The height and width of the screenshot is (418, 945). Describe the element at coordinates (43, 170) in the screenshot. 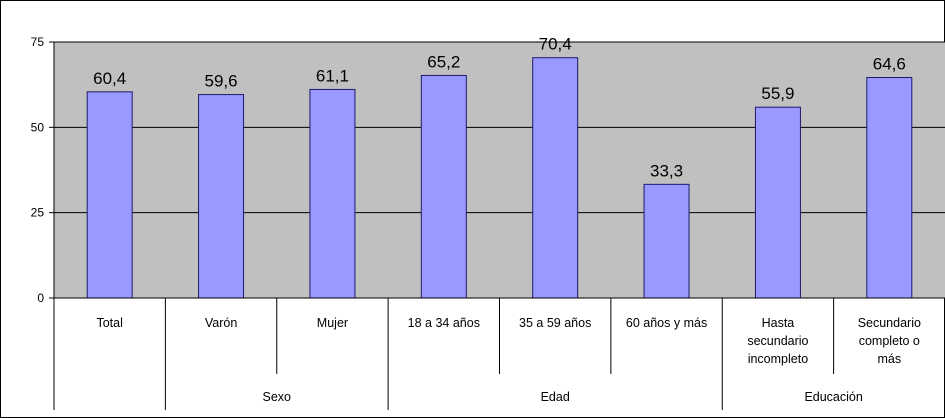

I see `y-axis: 0 25 50 75` at that location.